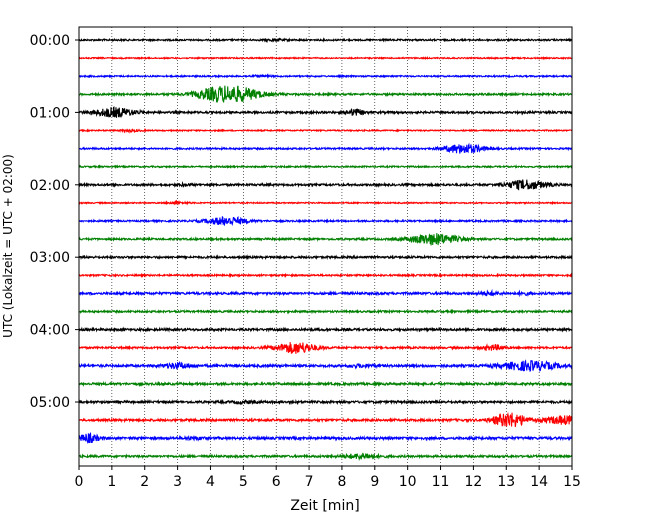  I want to click on x-tick-label: 2, so click(144, 482).